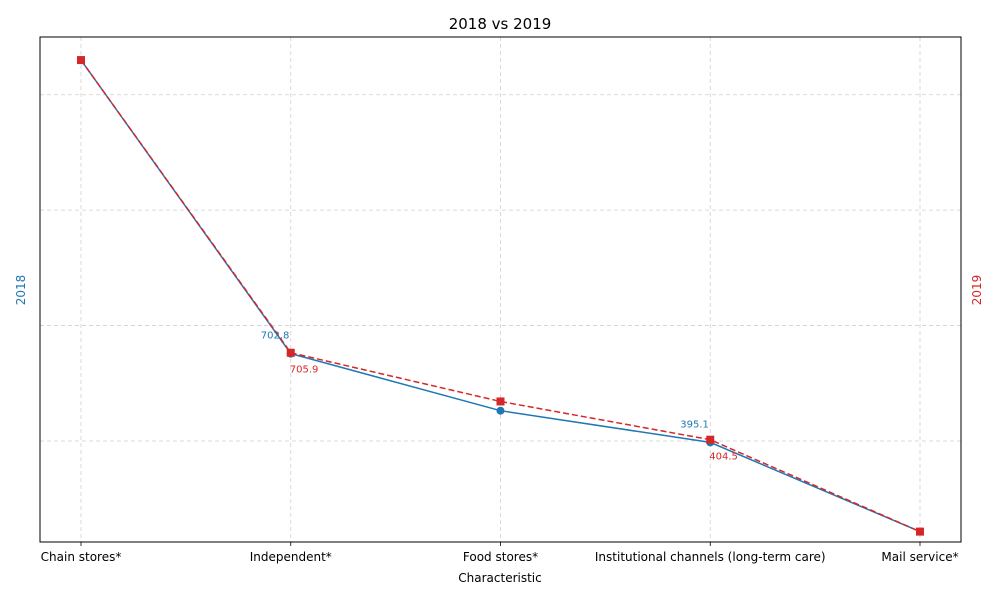 The width and height of the screenshot is (1000, 600). Describe the element at coordinates (275, 336) in the screenshot. I see `data-label-2018: 702.8` at that location.